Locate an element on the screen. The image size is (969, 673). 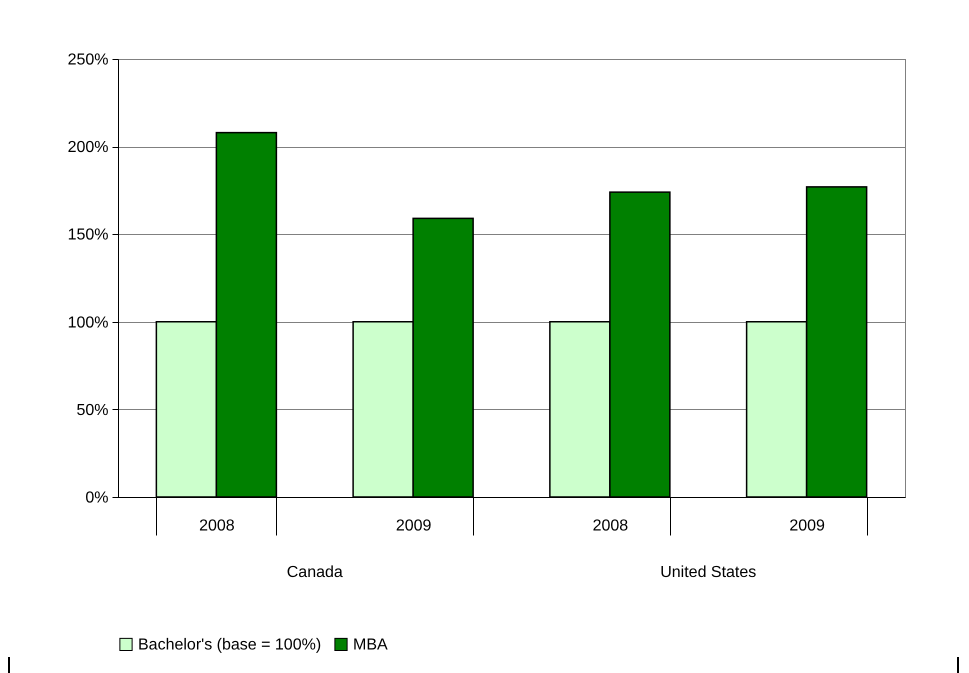
y-tick-label: 150% is located at coordinates (88, 235).